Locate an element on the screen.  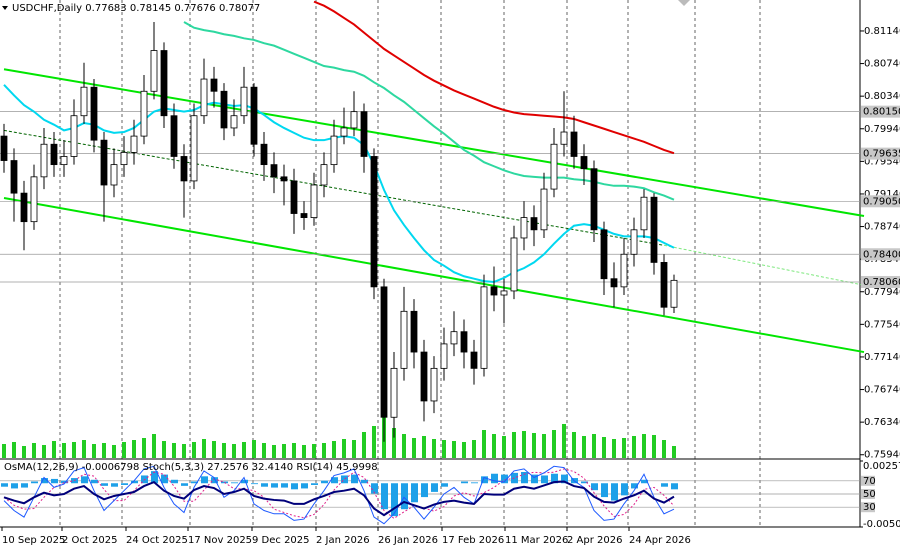
header-symbol: USDCHF,Daily is located at coordinates (47, 8).